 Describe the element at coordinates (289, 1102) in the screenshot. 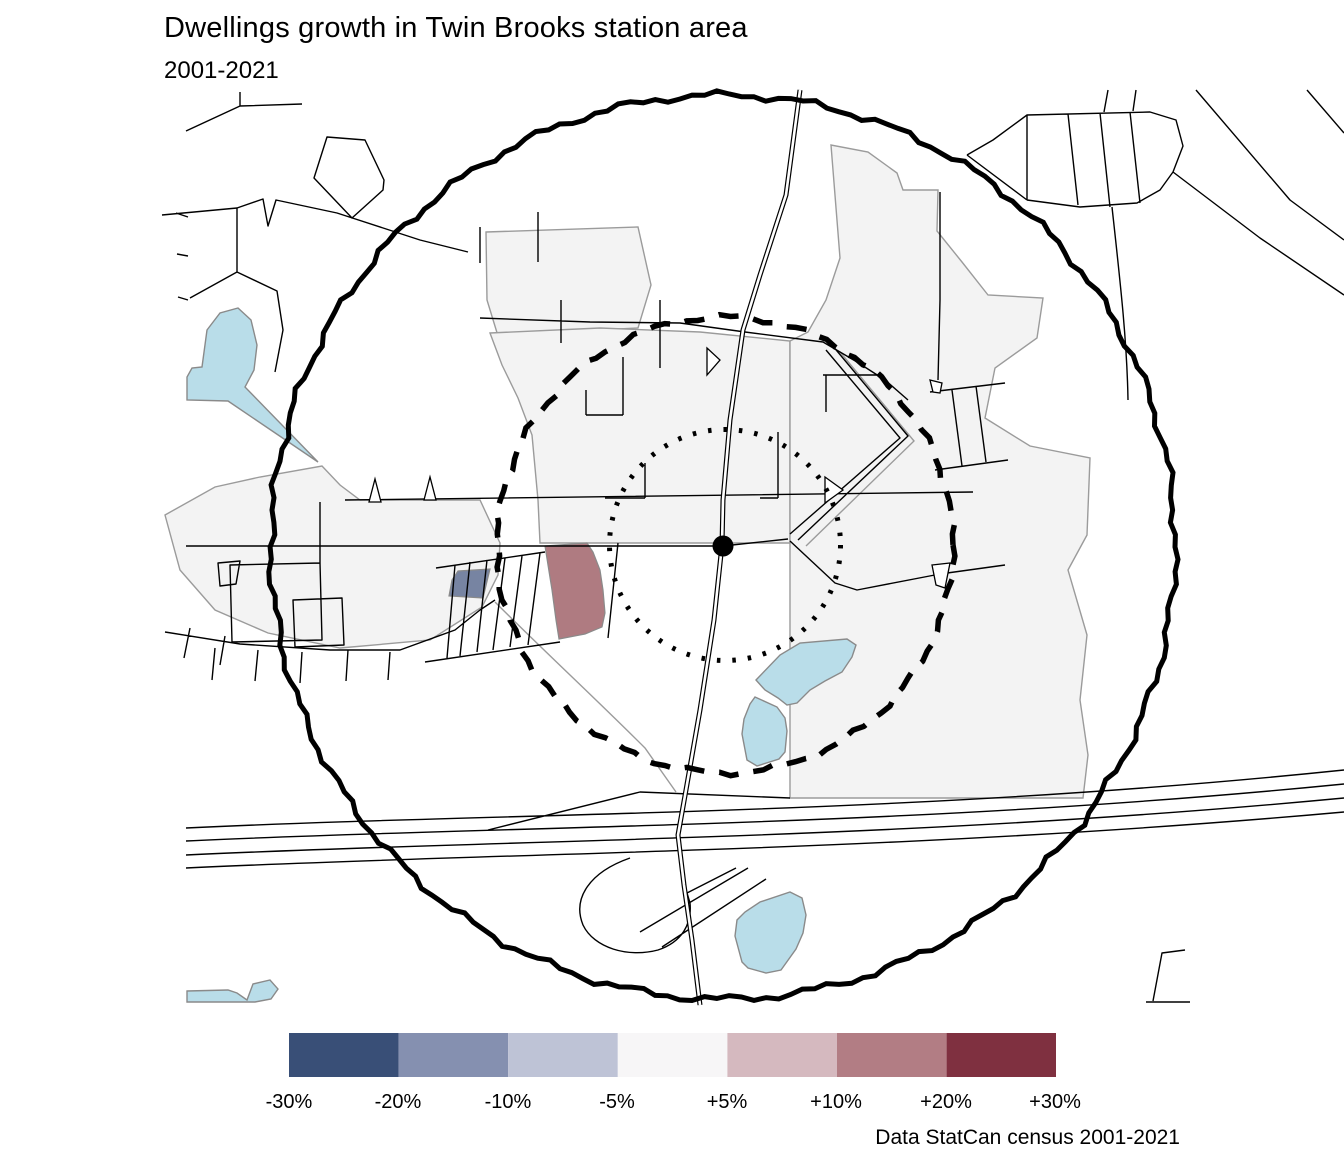

I see `legend-tick: -30%` at that location.